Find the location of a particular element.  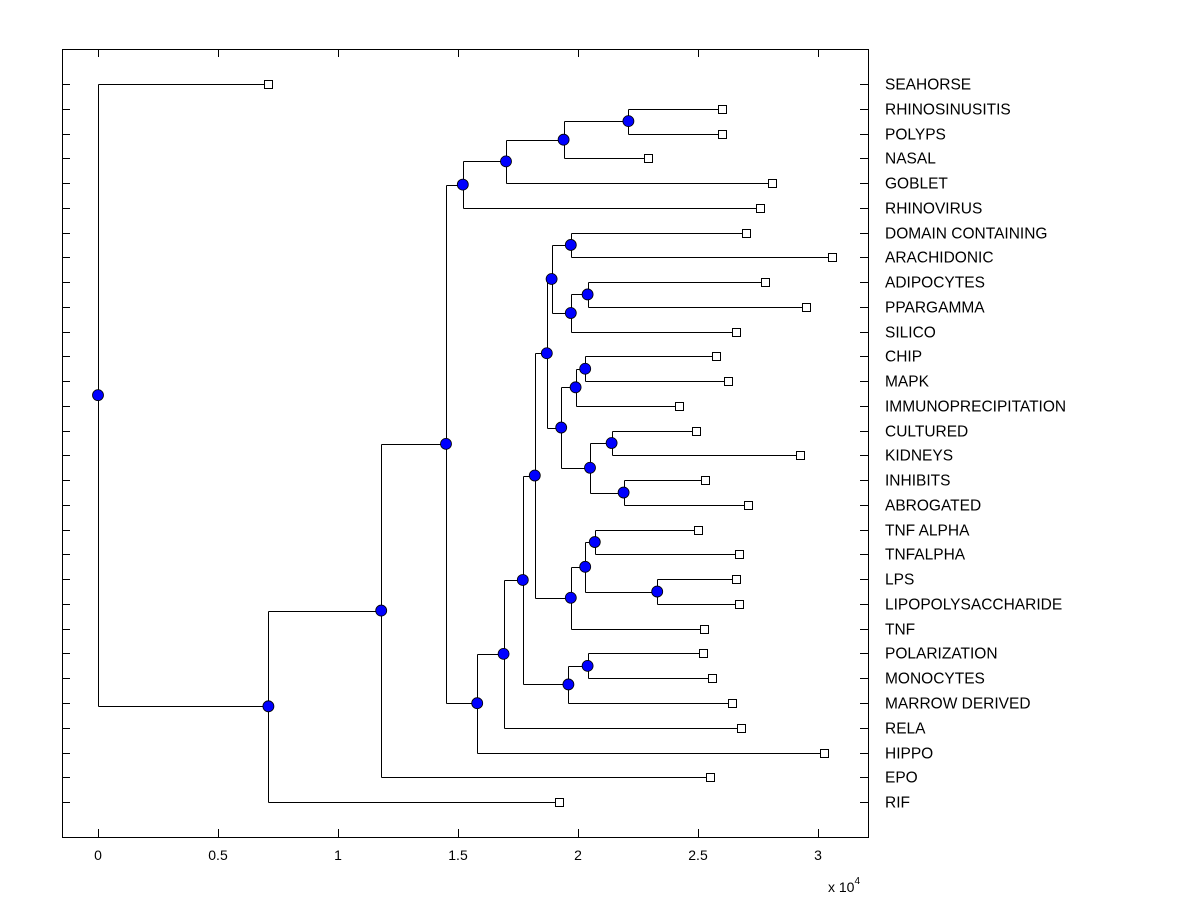

leaf-label: TNF is located at coordinates (900, 630).